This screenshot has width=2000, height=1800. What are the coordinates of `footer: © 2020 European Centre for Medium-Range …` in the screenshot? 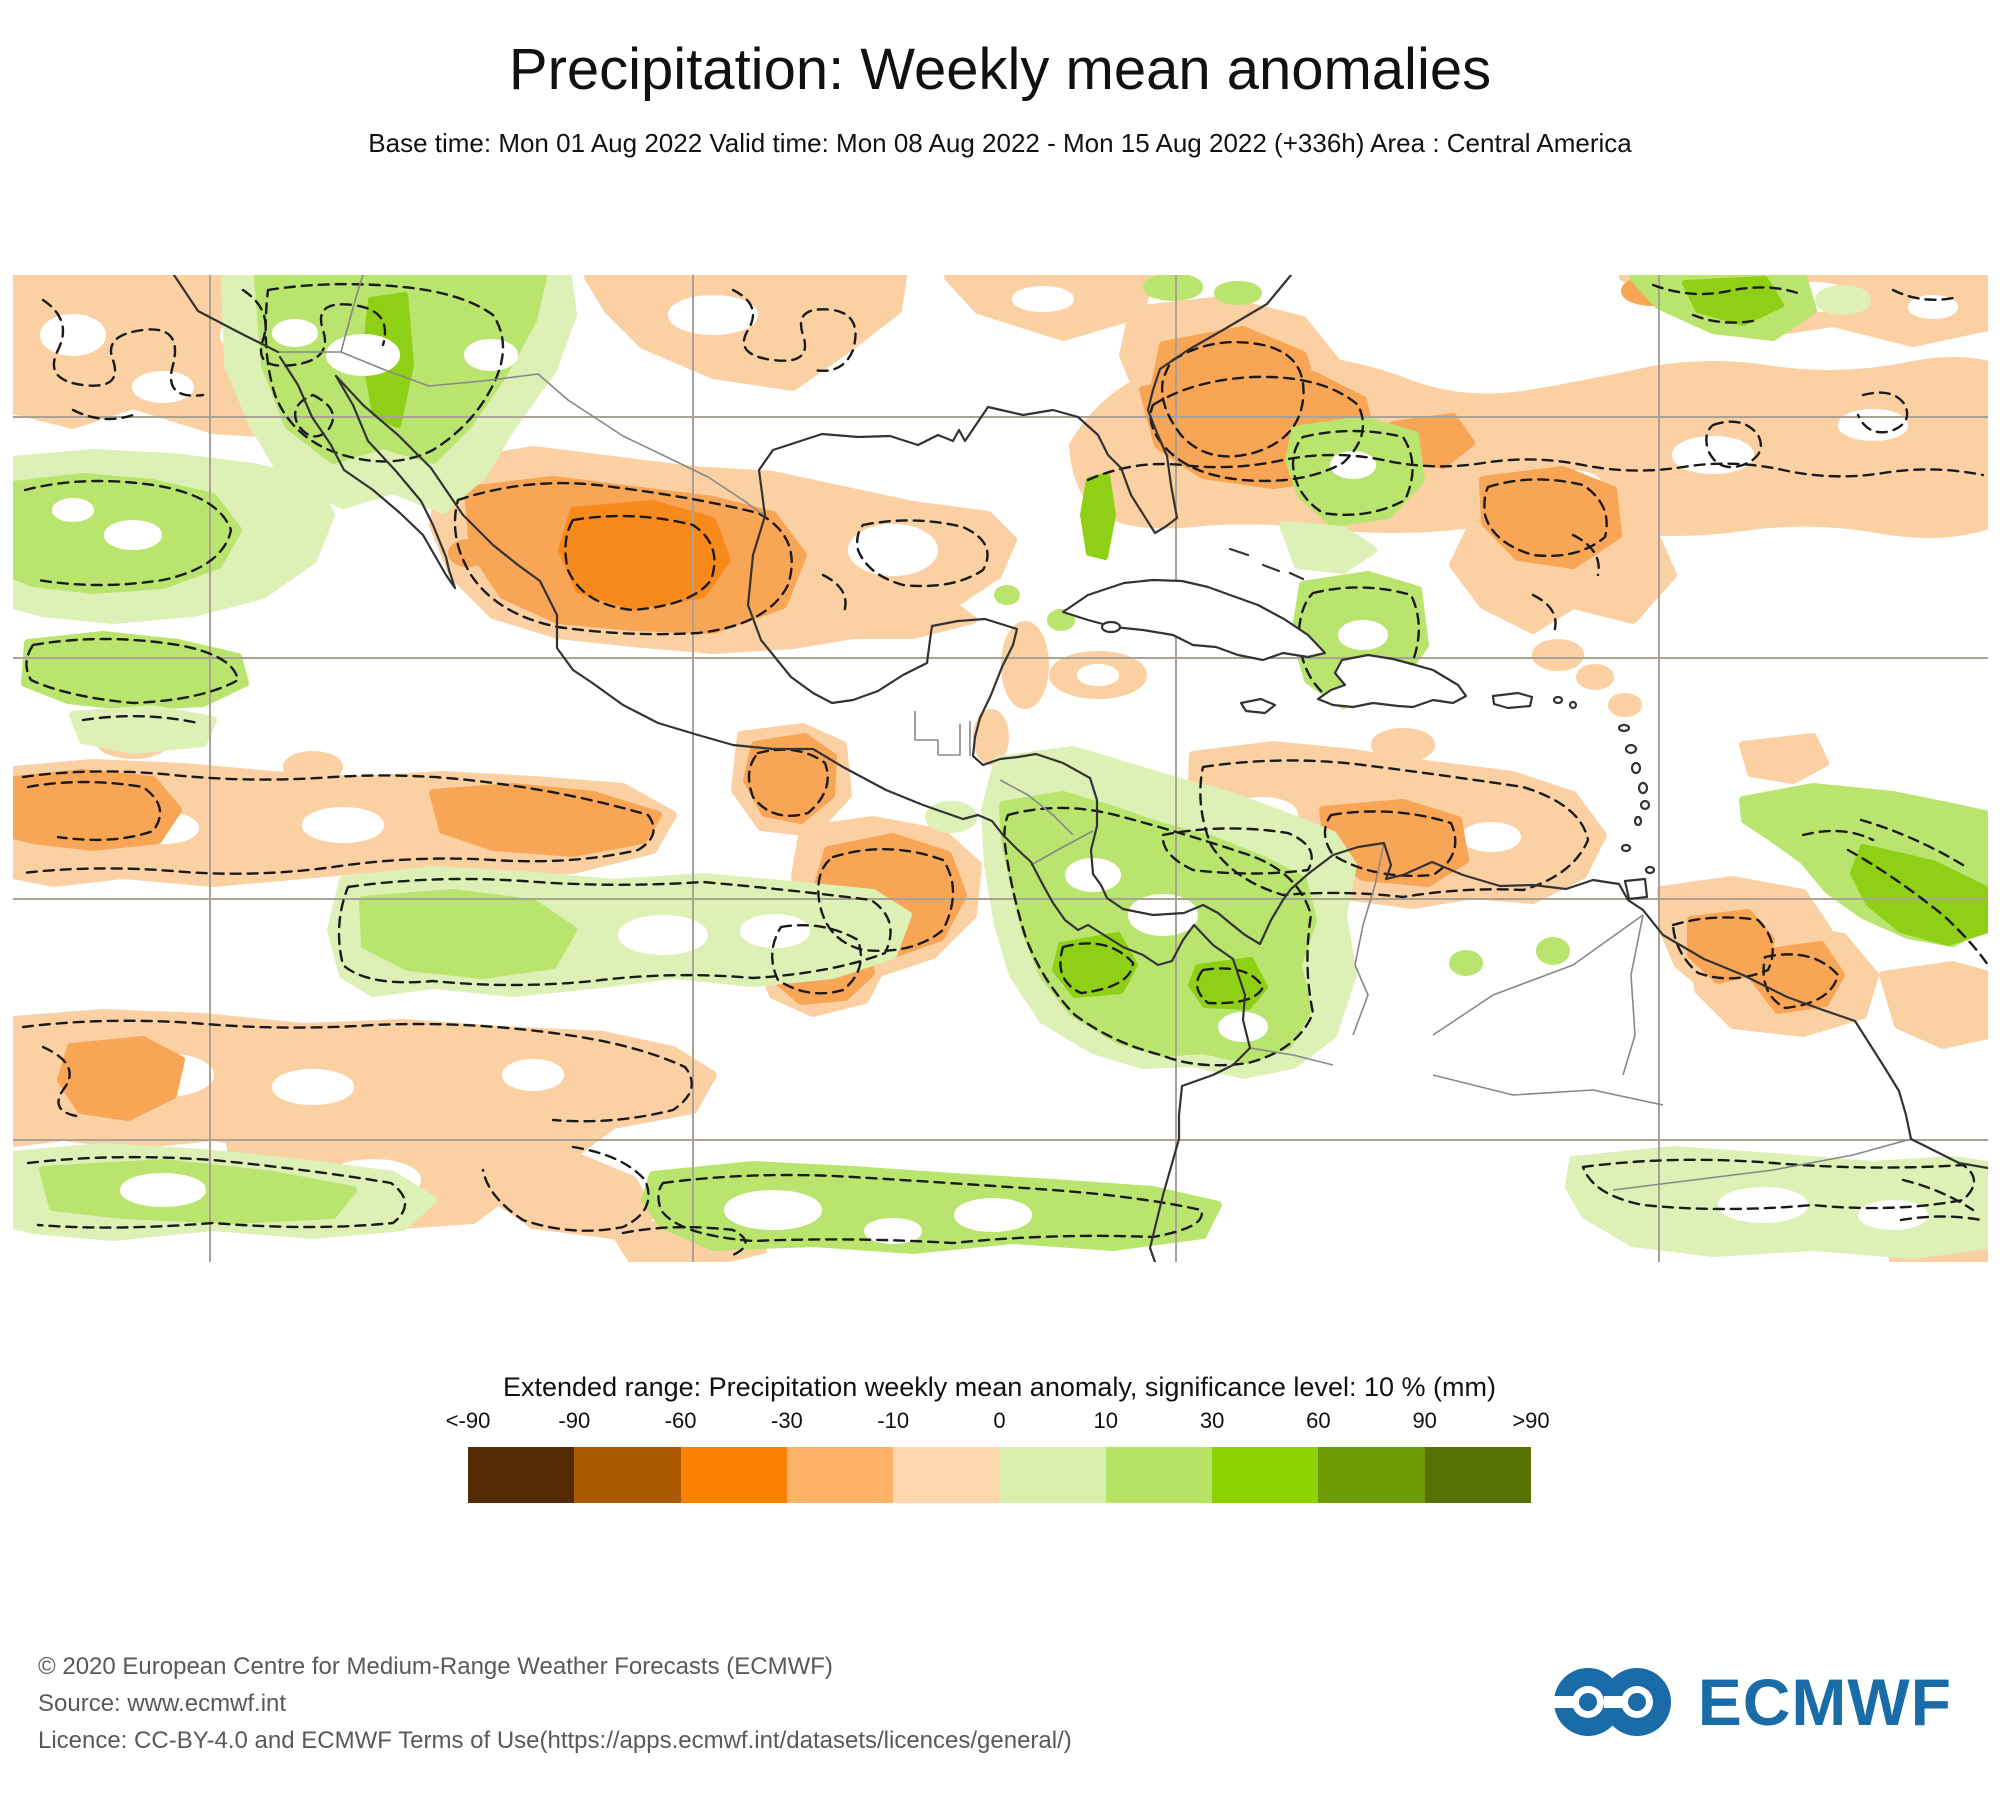 It's located at (555, 1703).